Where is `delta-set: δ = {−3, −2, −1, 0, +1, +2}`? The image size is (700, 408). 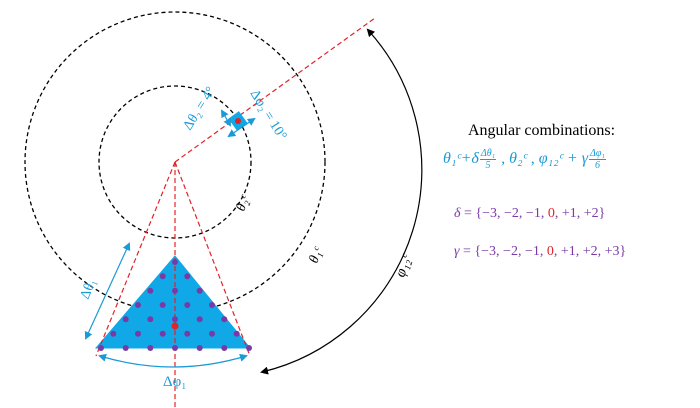 delta-set: δ = {−3, −2, −1, 0, +1, +2} is located at coordinates (529, 214).